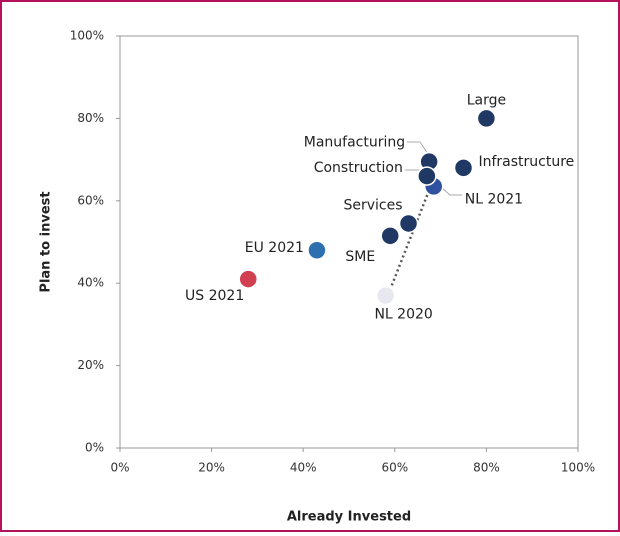 Image resolution: width=620 pixels, height=536 pixels. What do you see at coordinates (214, 296) in the screenshot?
I see `point-label: US 2021` at bounding box center [214, 296].